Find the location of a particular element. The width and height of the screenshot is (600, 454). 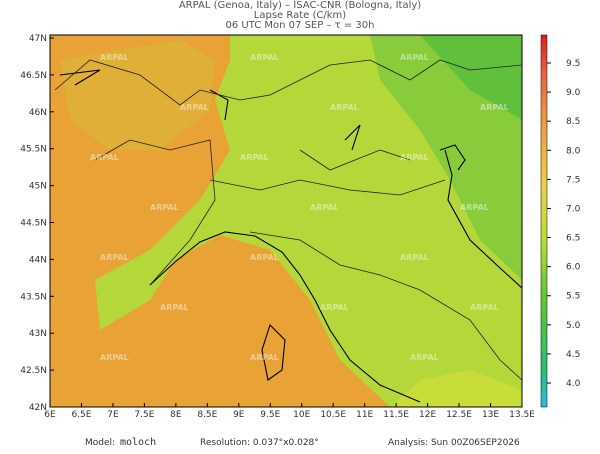

lat-label: 43N is located at coordinates (38, 334).